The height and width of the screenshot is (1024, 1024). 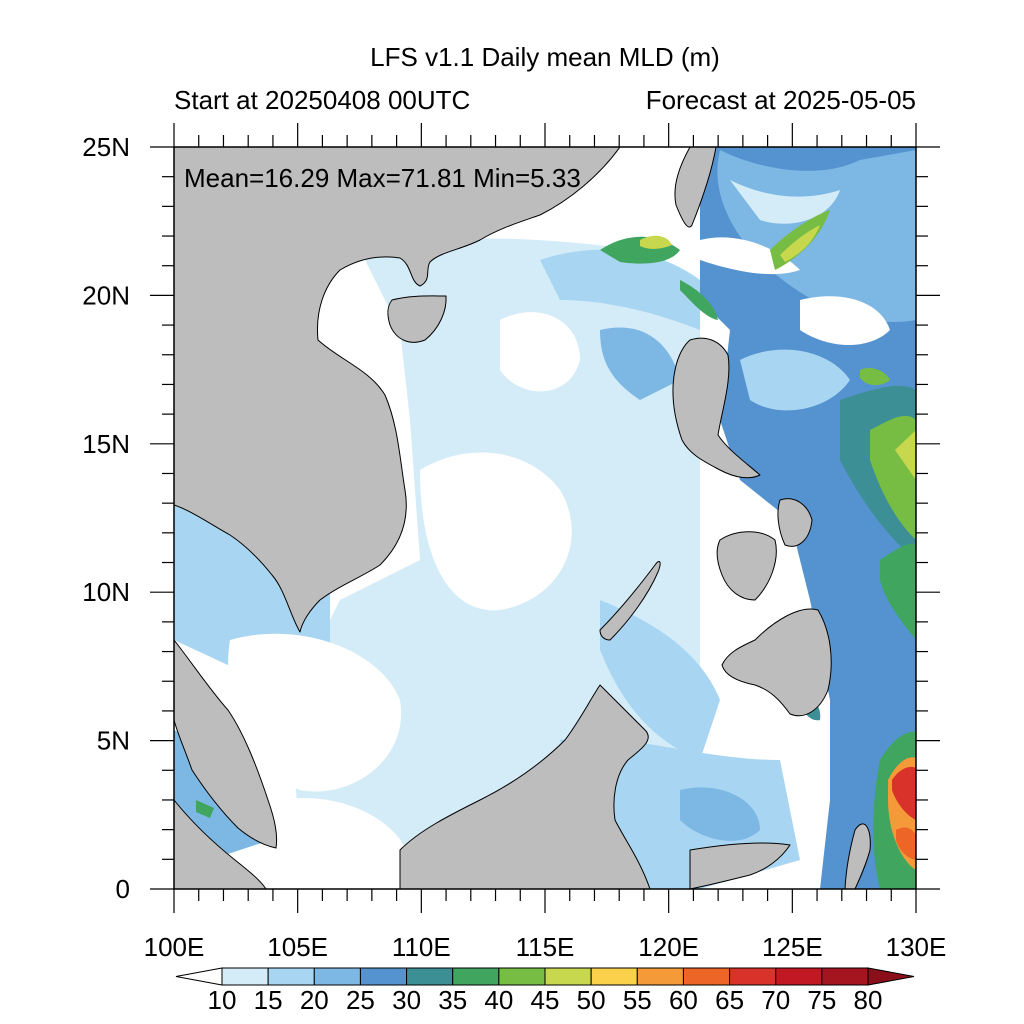 What do you see at coordinates (106, 147) in the screenshot?
I see `y-tick-label: 25N` at bounding box center [106, 147].